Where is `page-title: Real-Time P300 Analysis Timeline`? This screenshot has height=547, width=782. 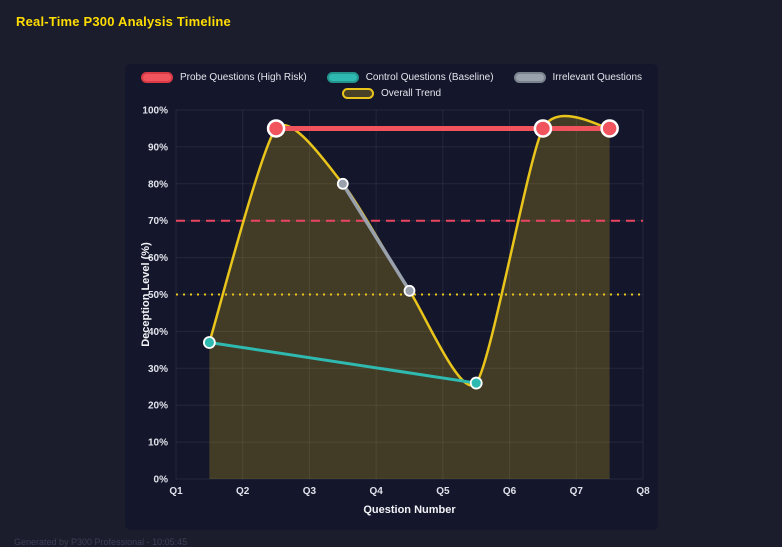 page-title: Real-Time P300 Analysis Timeline is located at coordinates (123, 21).